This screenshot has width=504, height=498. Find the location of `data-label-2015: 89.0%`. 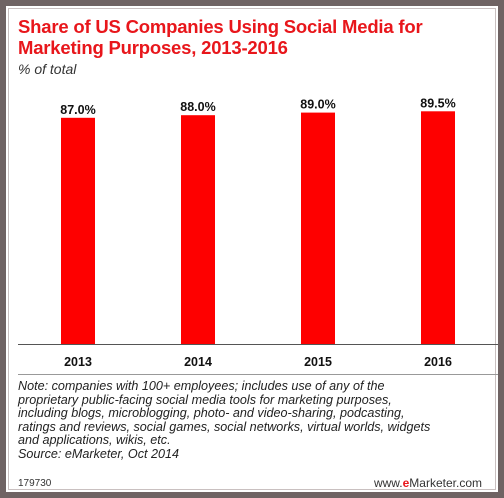

data-label-2015: 89.0% is located at coordinates (317, 105).